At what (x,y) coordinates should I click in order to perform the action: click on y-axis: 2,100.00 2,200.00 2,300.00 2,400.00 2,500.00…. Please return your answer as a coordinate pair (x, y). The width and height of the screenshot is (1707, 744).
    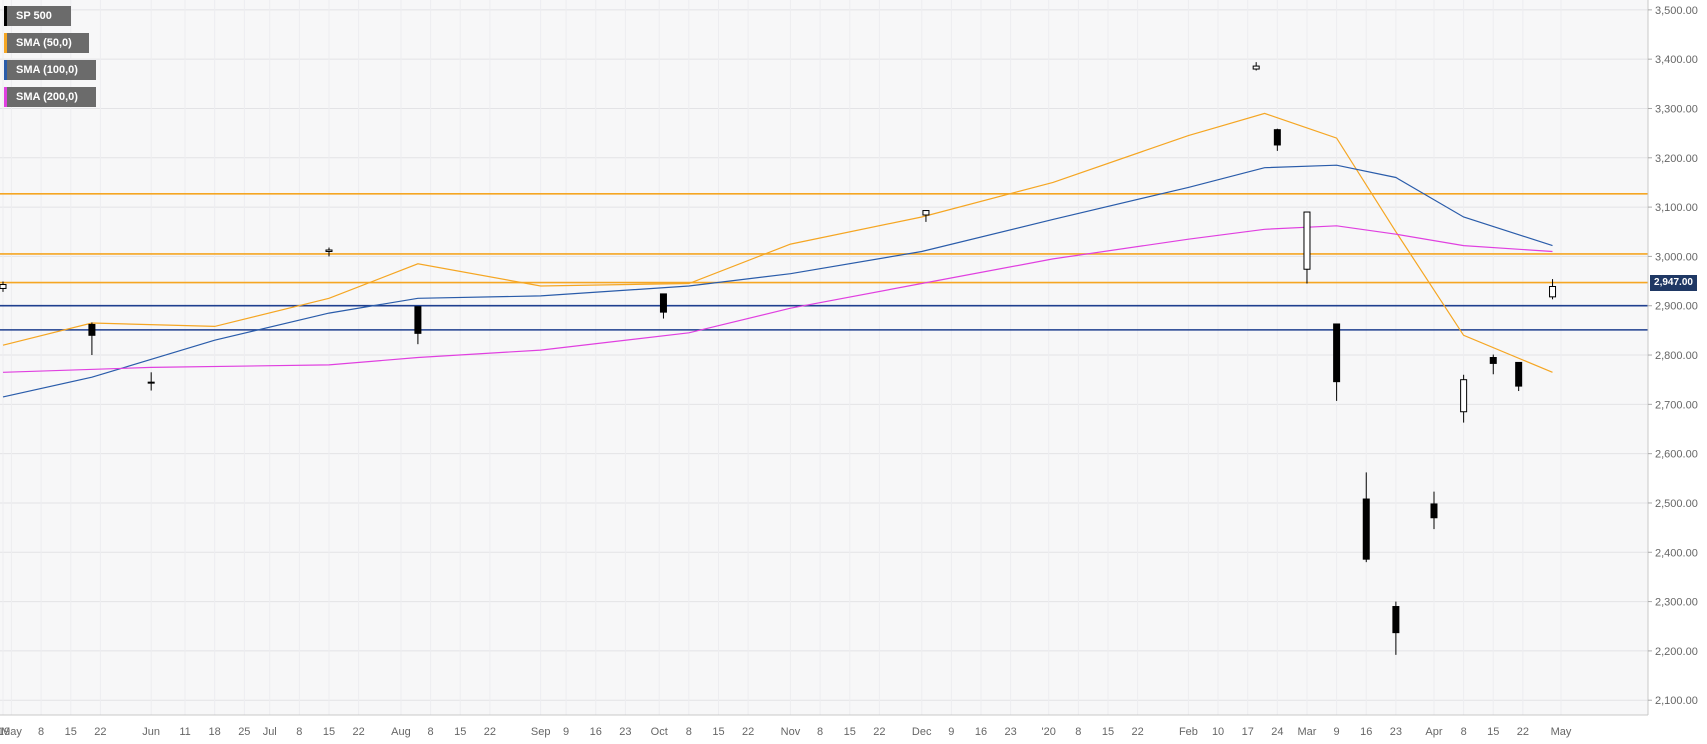
    Looking at the image, I should click on (1673, 356).